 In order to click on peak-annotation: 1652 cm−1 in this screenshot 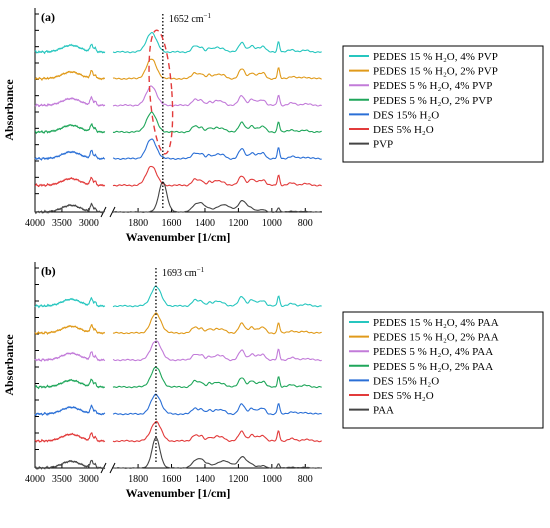, I will do `click(190, 18)`.